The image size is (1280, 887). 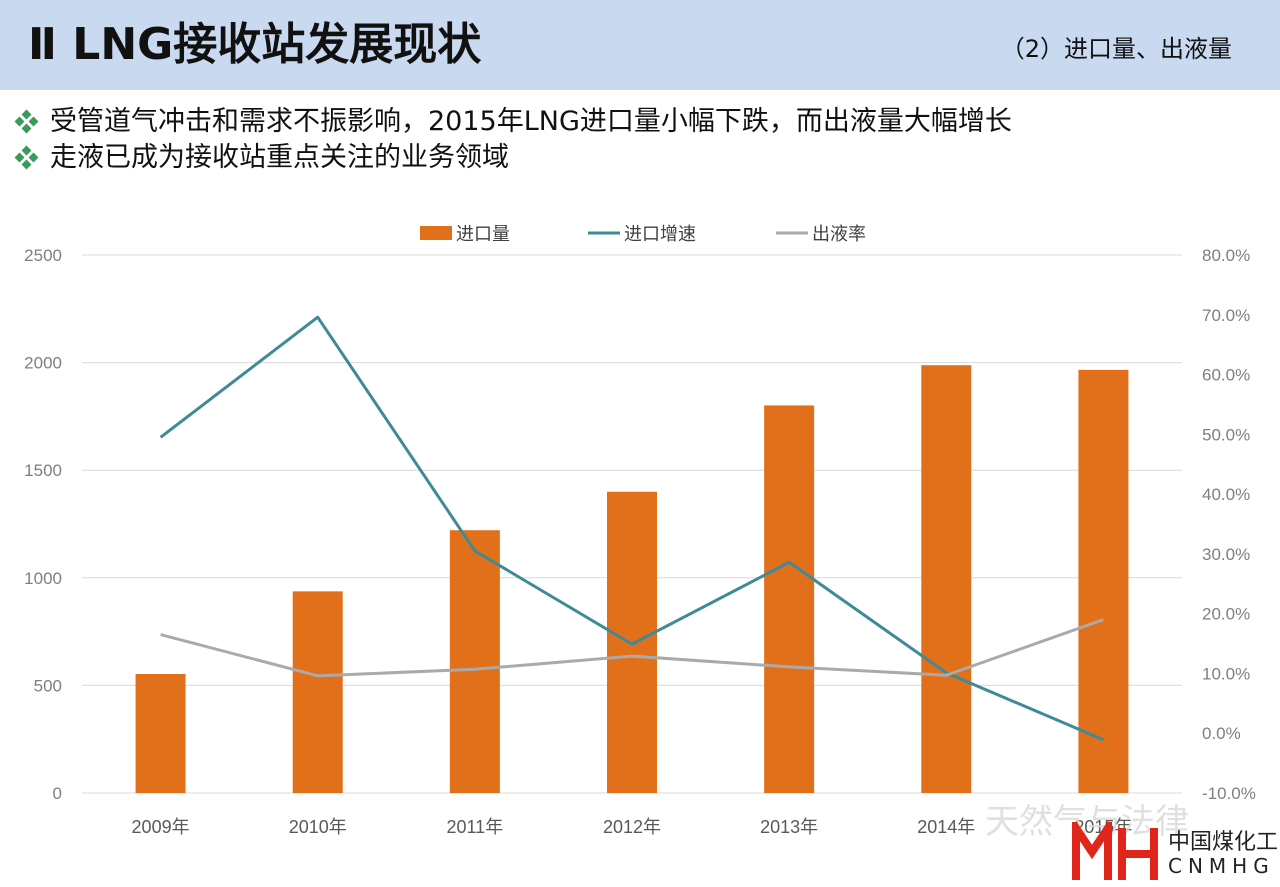 I want to click on bullet-text: 走液已成为接收站重点关注的业务领域, so click(x=279, y=157).